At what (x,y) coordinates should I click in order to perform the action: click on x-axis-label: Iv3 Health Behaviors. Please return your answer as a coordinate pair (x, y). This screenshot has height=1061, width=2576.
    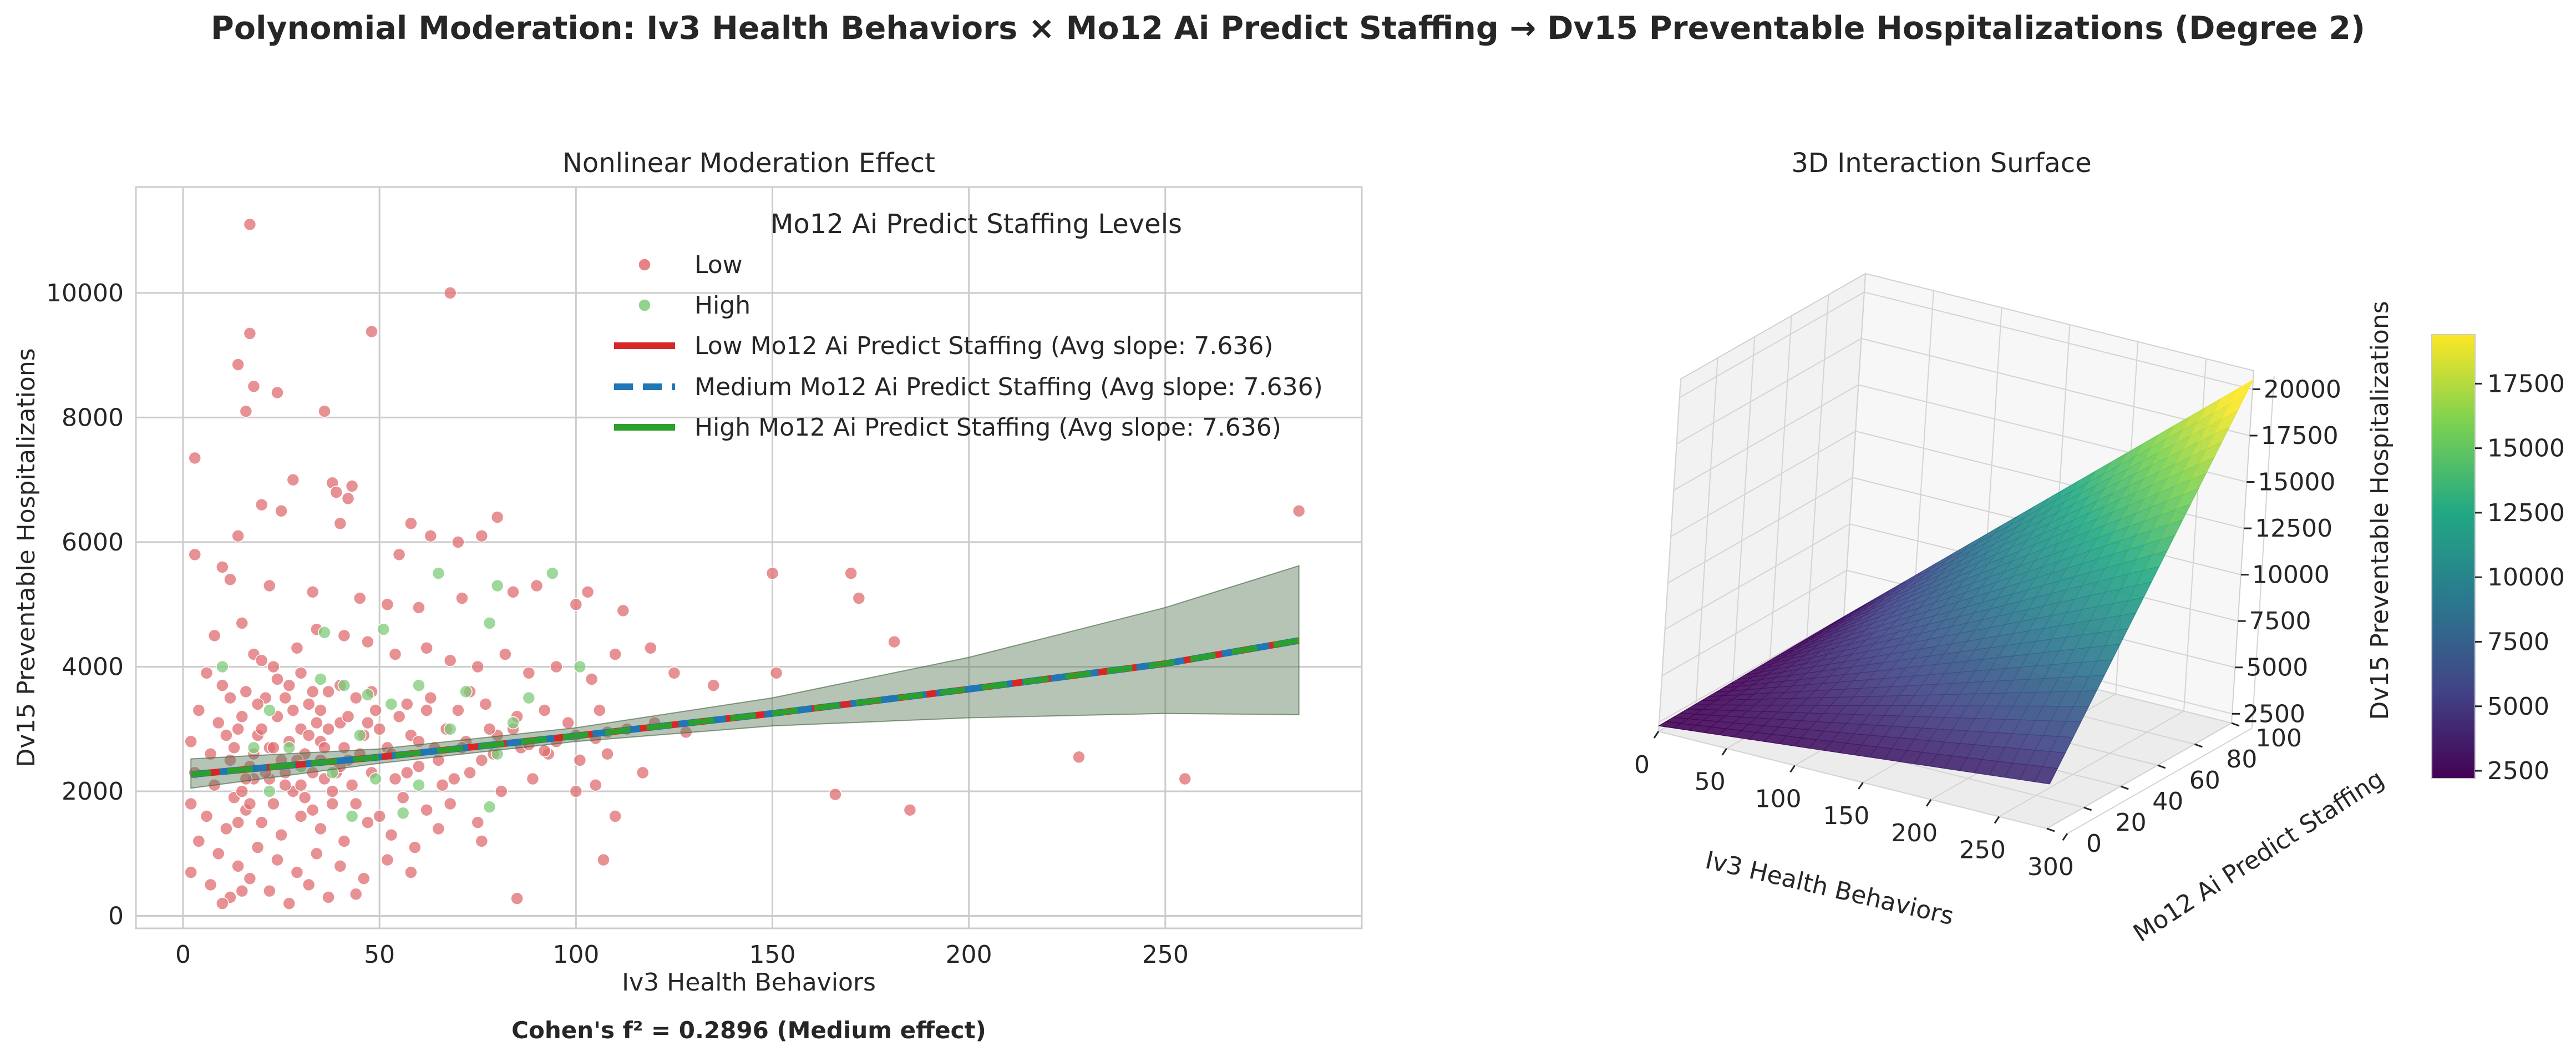
    Looking at the image, I should click on (749, 982).